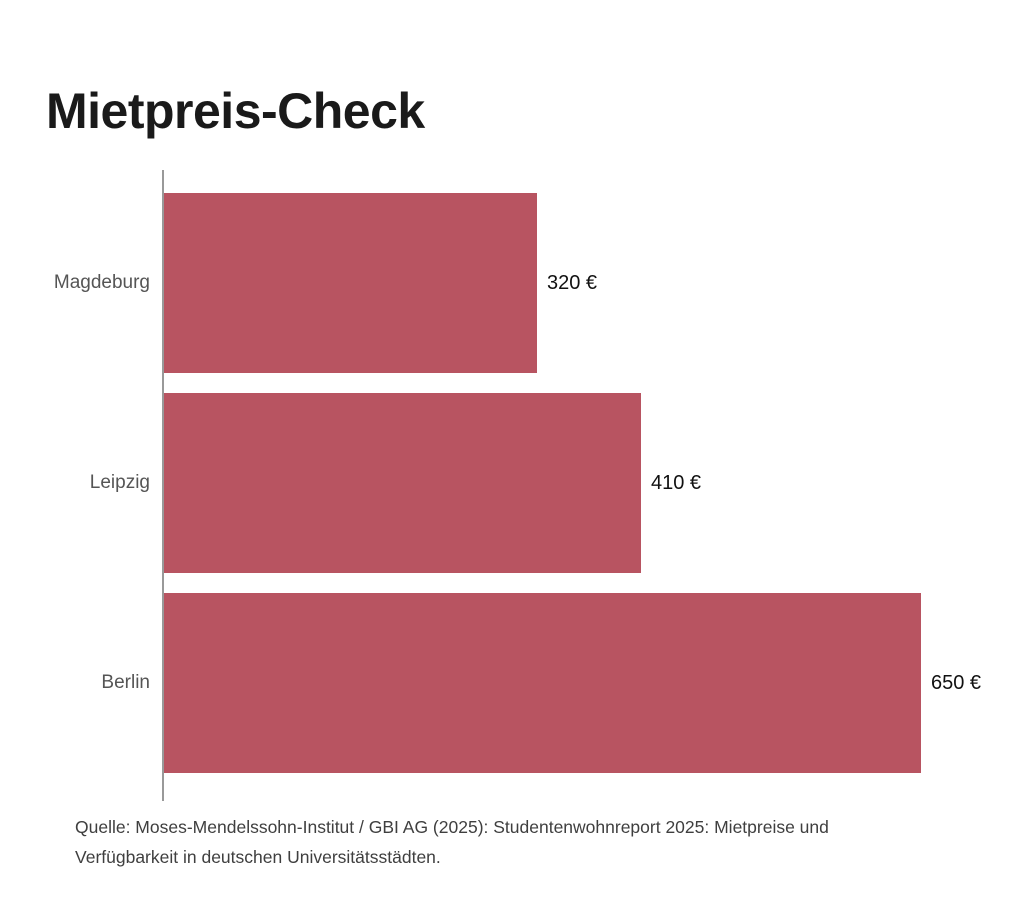  I want to click on category-label: Leipzig, so click(119, 482).